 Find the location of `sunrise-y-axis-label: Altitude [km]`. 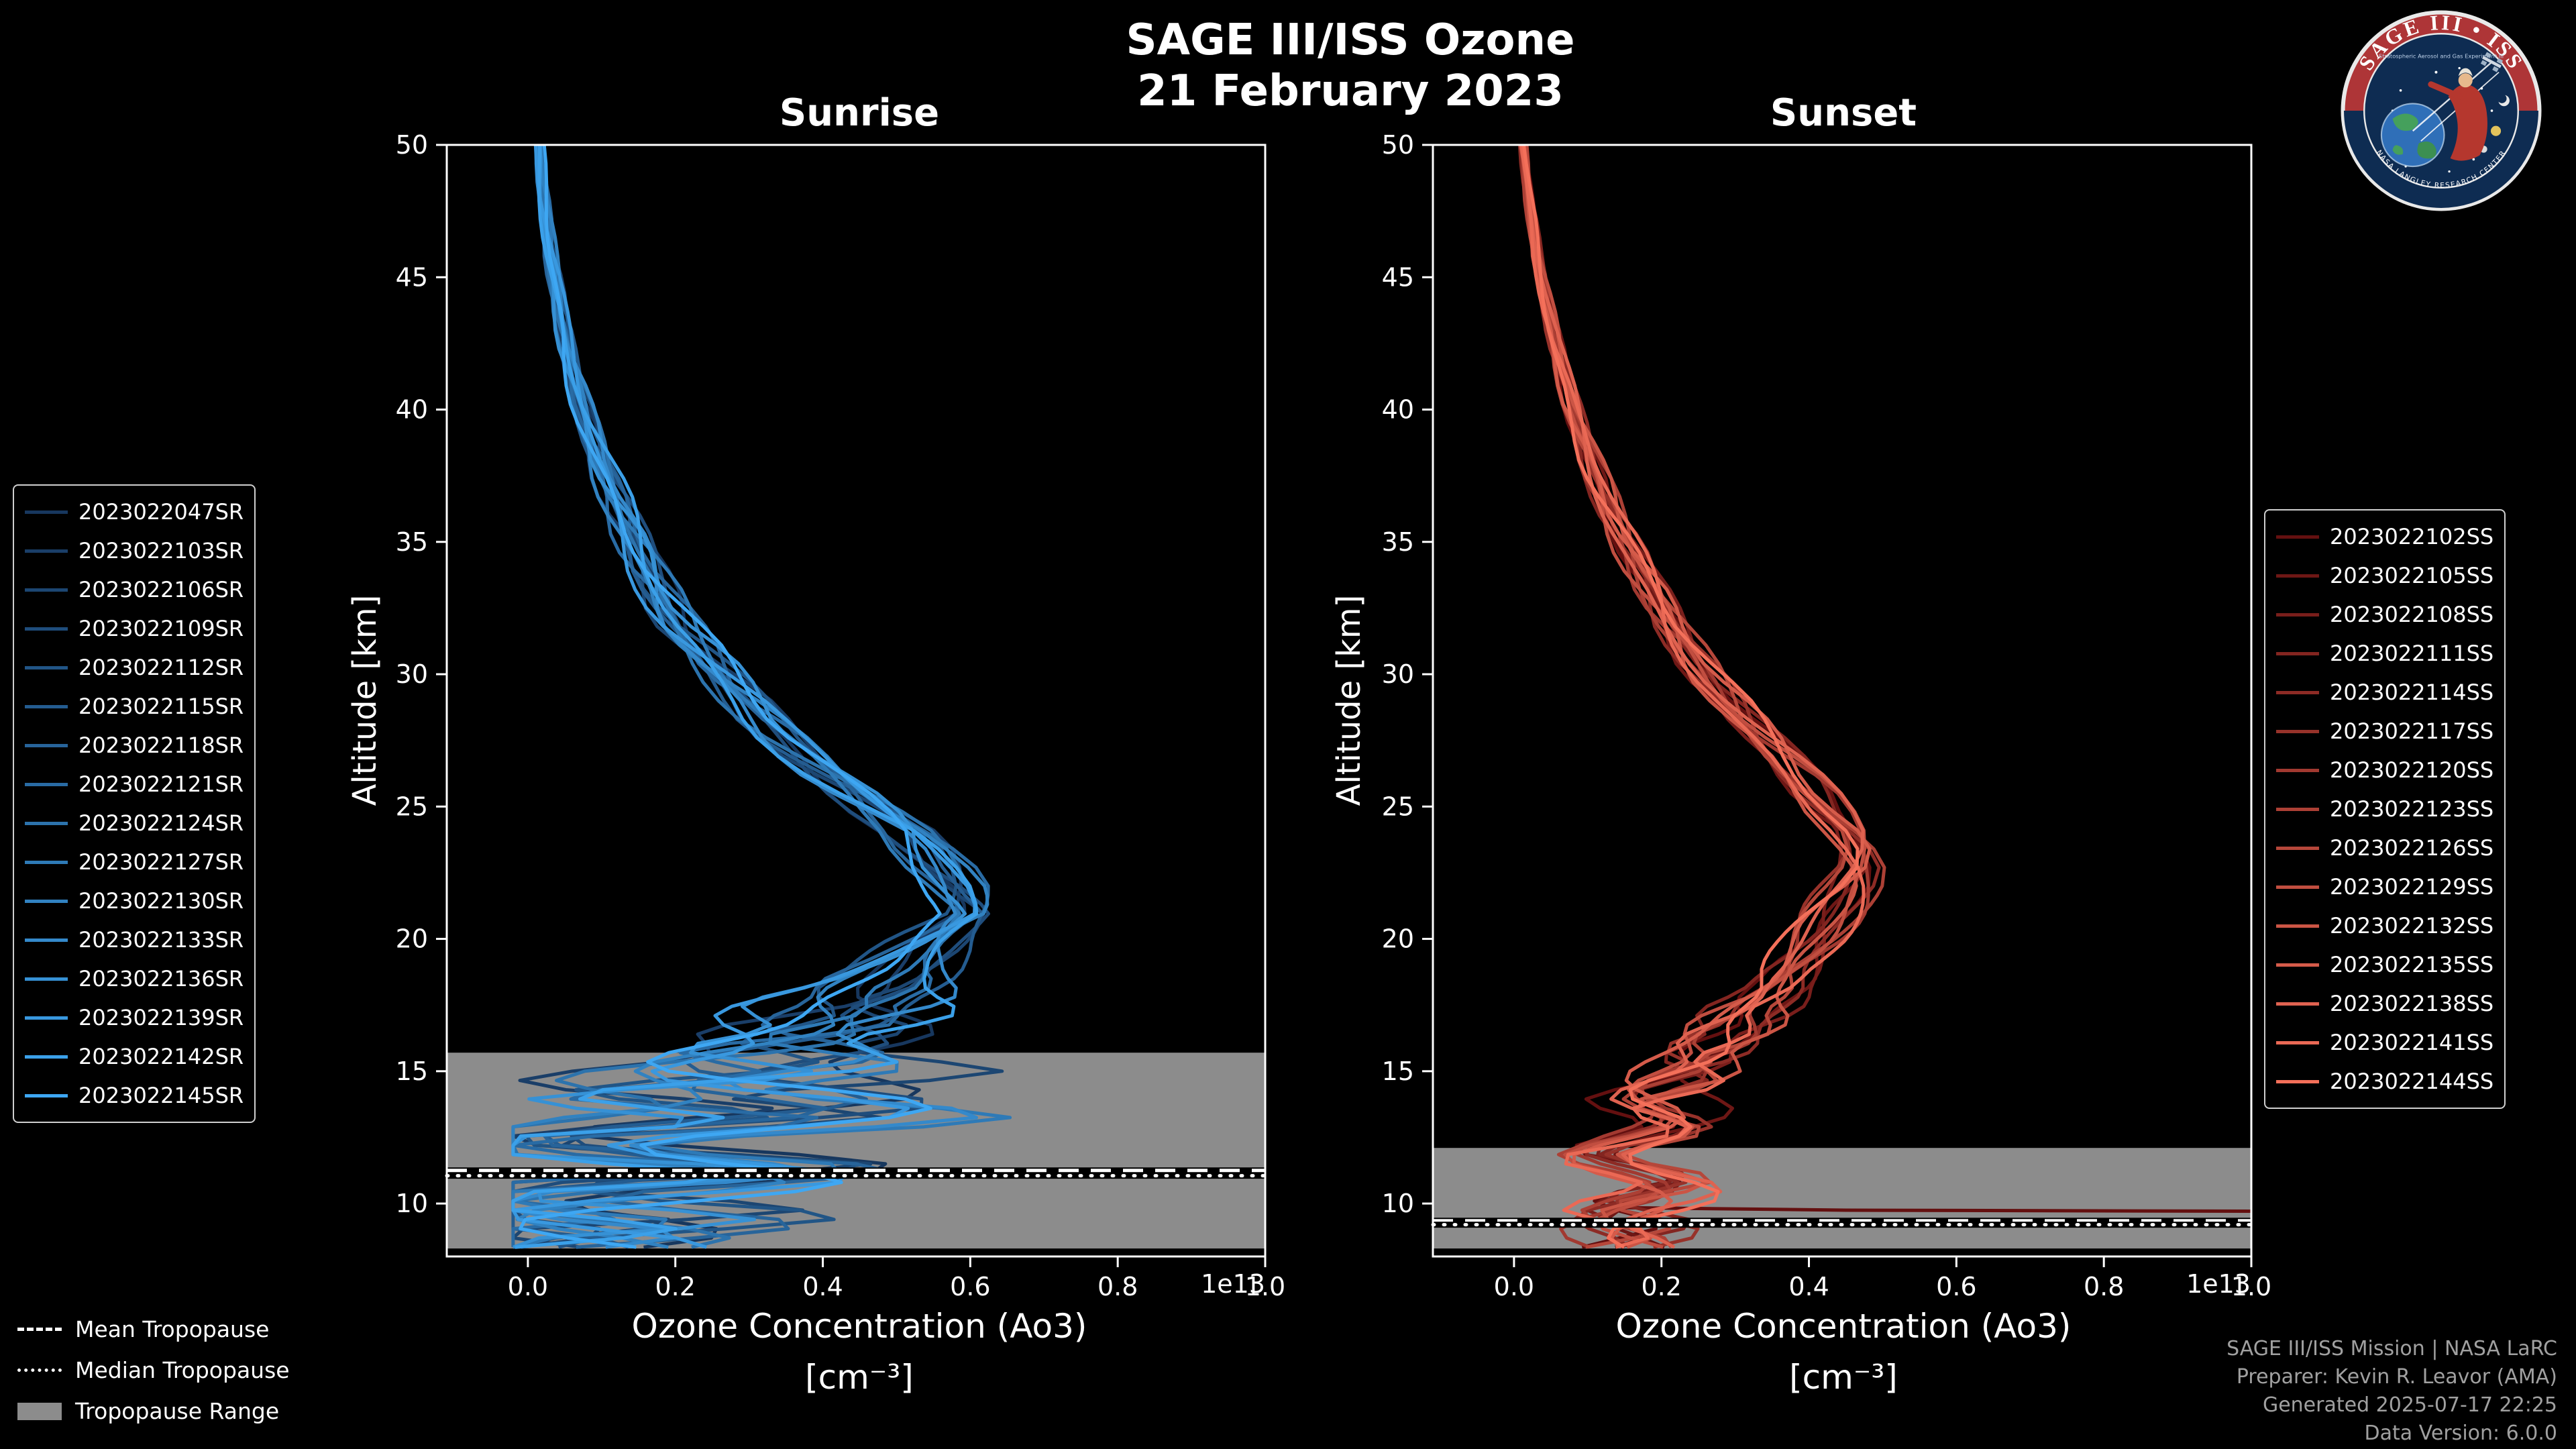

sunrise-y-axis-label: Altitude [km] is located at coordinates (365, 700).